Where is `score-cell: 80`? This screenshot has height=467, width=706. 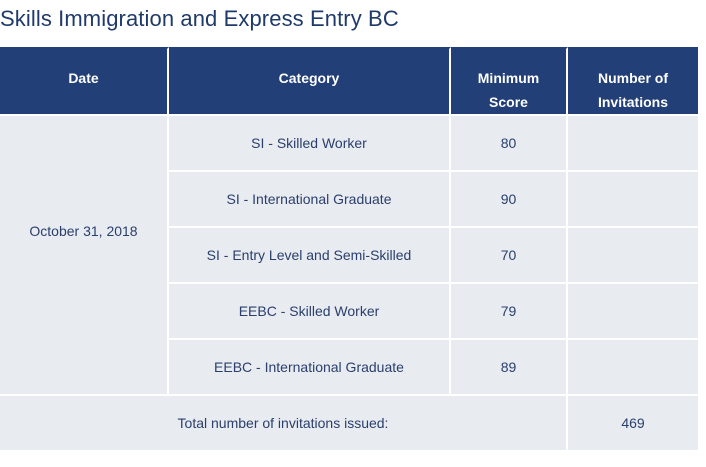 score-cell: 80 is located at coordinates (509, 142).